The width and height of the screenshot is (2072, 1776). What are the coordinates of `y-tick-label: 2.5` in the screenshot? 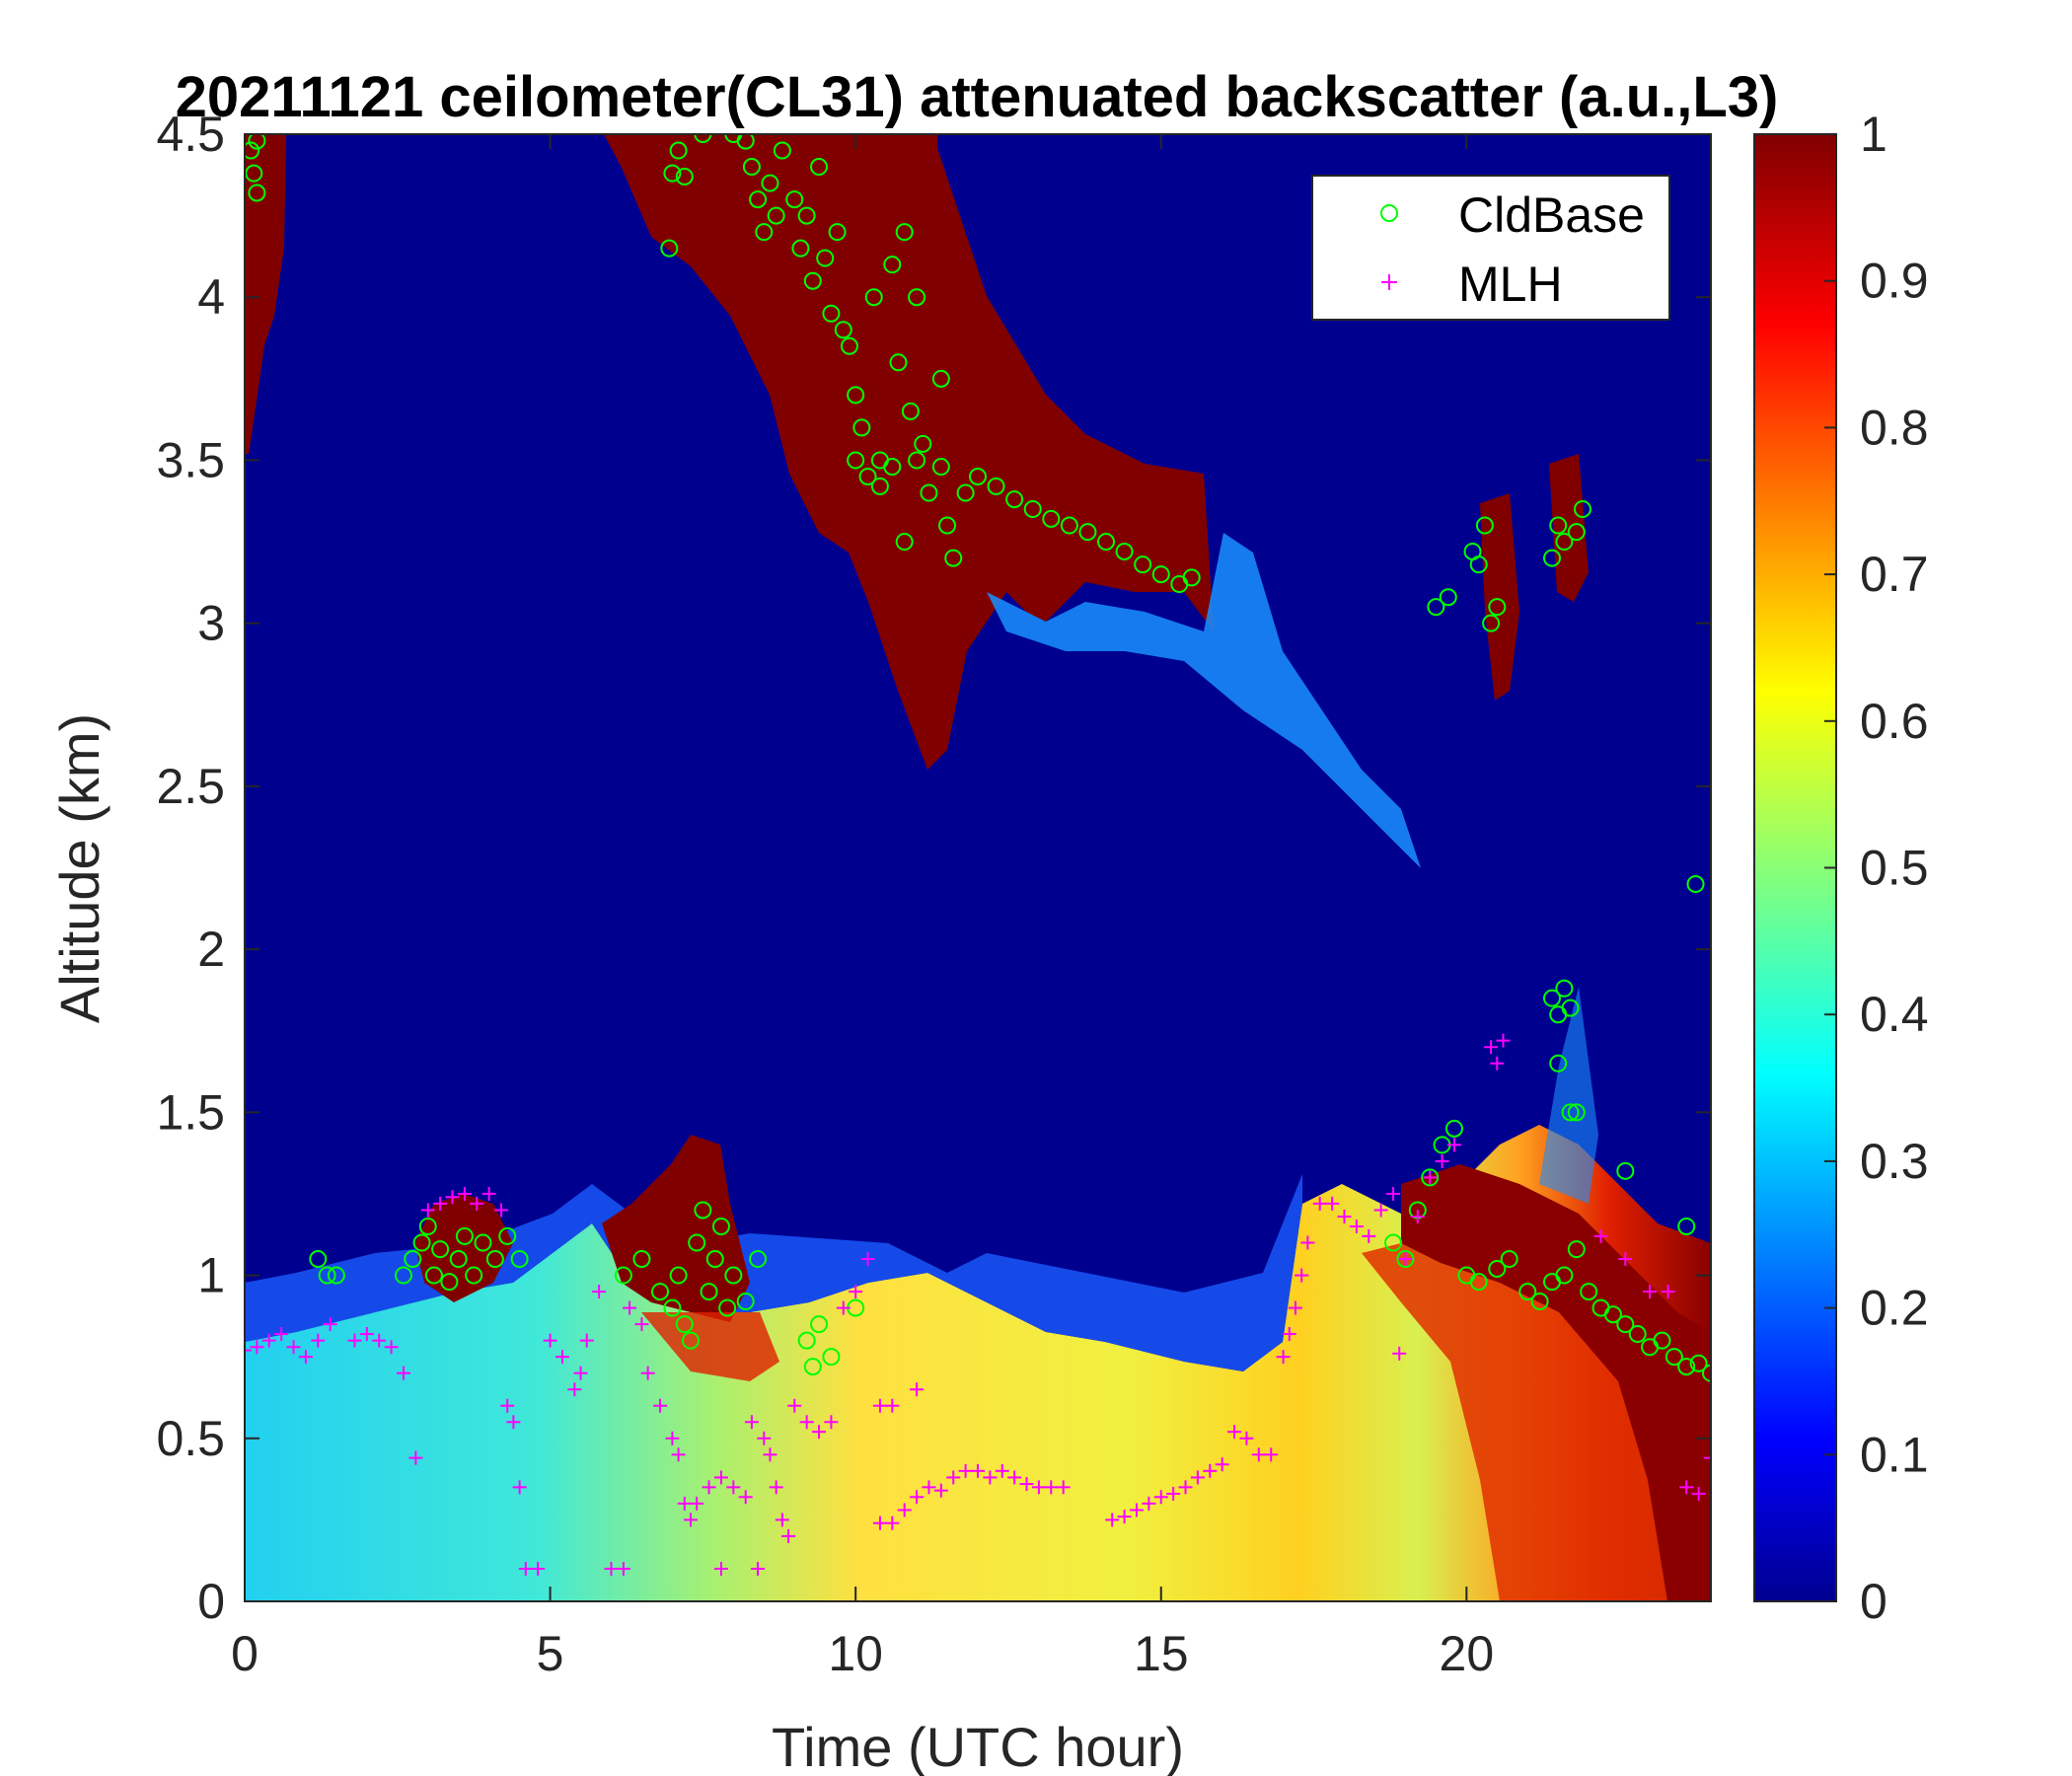 It's located at (191, 787).